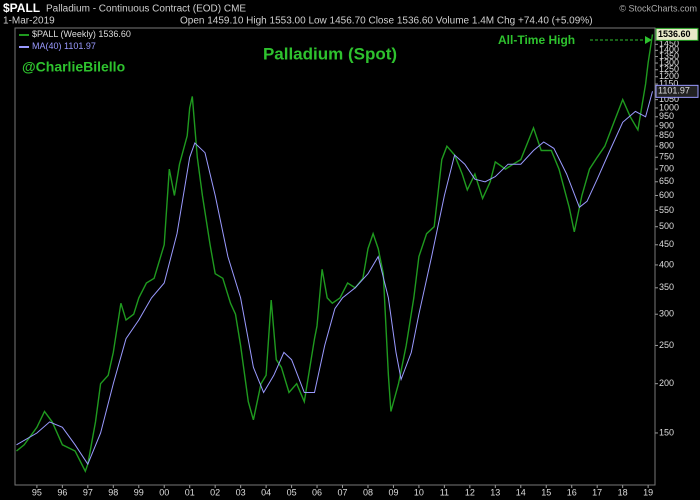 Image resolution: width=700 pixels, height=500 pixels. What do you see at coordinates (666, 210) in the screenshot?
I see `y-tick-label: 550` at bounding box center [666, 210].